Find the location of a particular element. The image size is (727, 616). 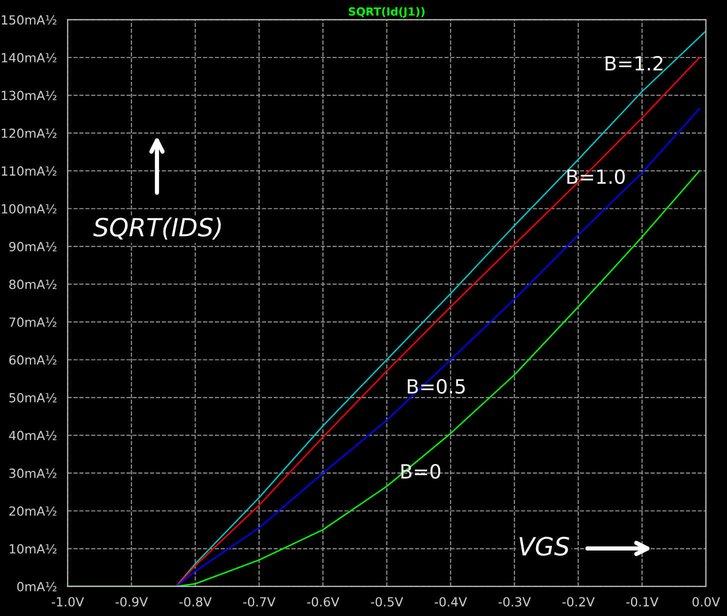

x-tick-label: -0.3V is located at coordinates (514, 602).